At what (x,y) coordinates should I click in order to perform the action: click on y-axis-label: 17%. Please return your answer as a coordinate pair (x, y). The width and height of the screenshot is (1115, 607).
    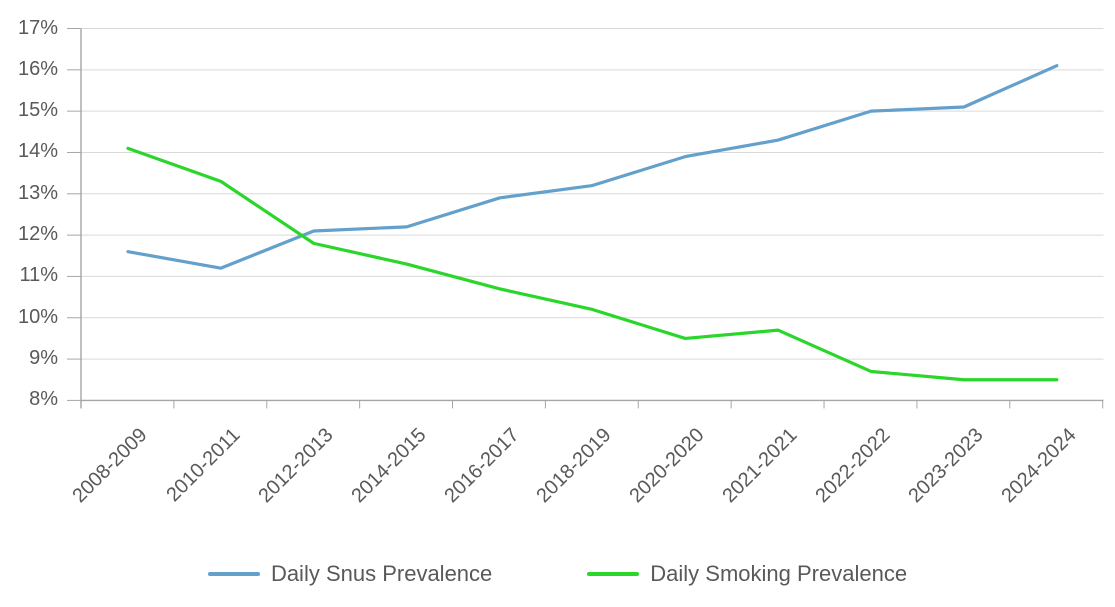
    Looking at the image, I should click on (37, 27).